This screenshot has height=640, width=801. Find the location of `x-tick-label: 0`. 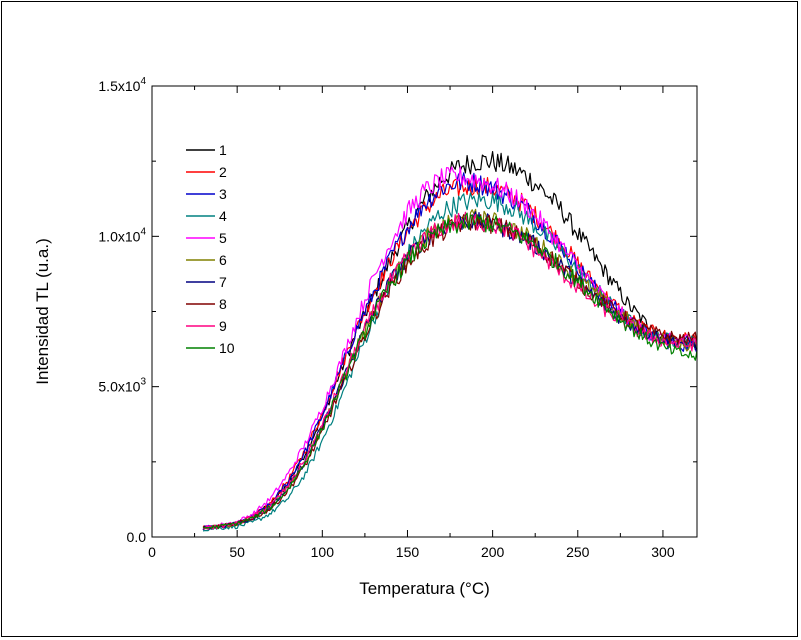

x-tick-label: 0 is located at coordinates (152, 552).